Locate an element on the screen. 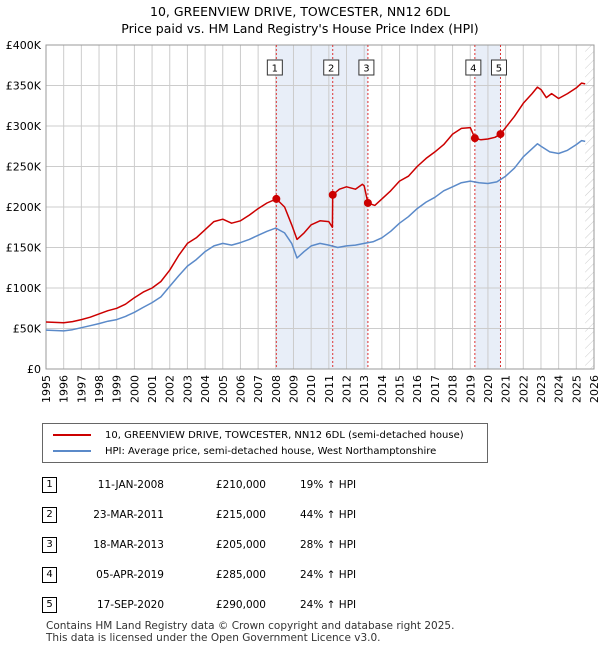 Image resolution: width=600 pixels, height=650 pixels. sale-hpi-change: 28% ↑ HPI is located at coordinates (328, 545).